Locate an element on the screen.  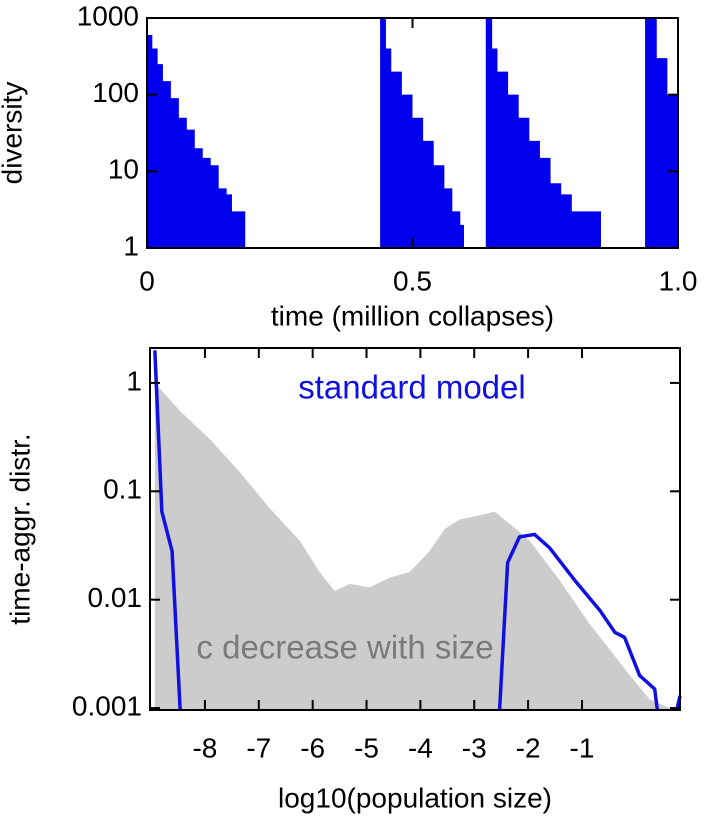
x-tick-label: -2 is located at coordinates (528, 747).